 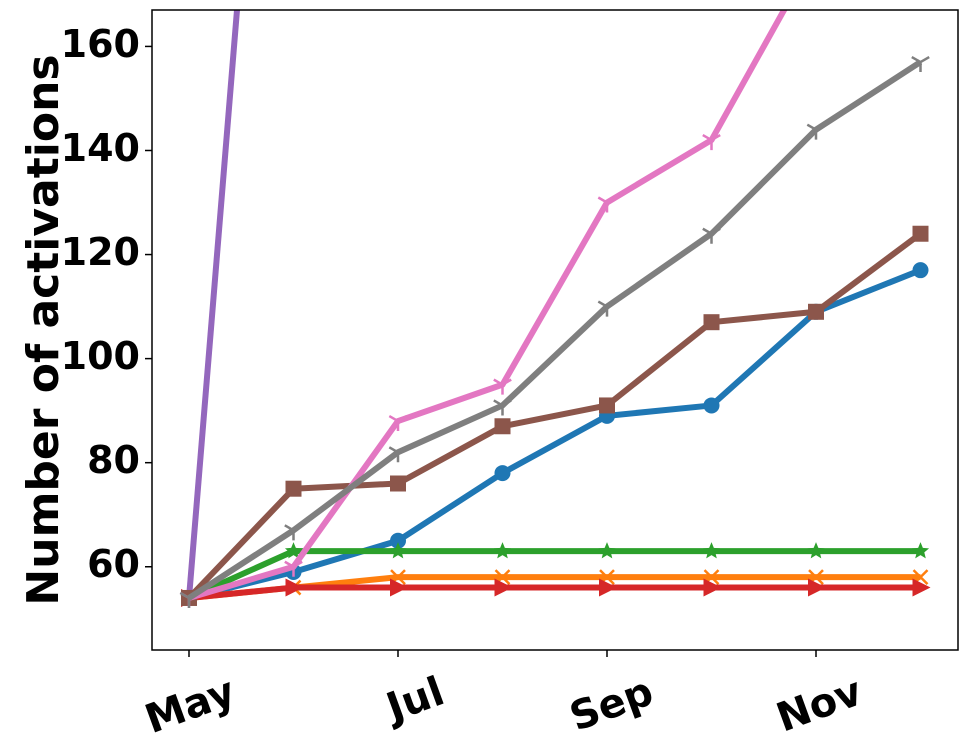 I want to click on y-tick-label: 160, so click(x=100, y=44).